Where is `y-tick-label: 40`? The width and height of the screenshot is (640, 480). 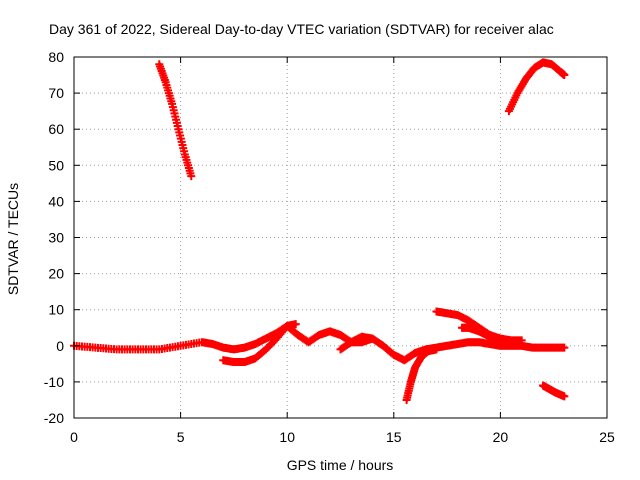
y-tick-label: 40 is located at coordinates (56, 201).